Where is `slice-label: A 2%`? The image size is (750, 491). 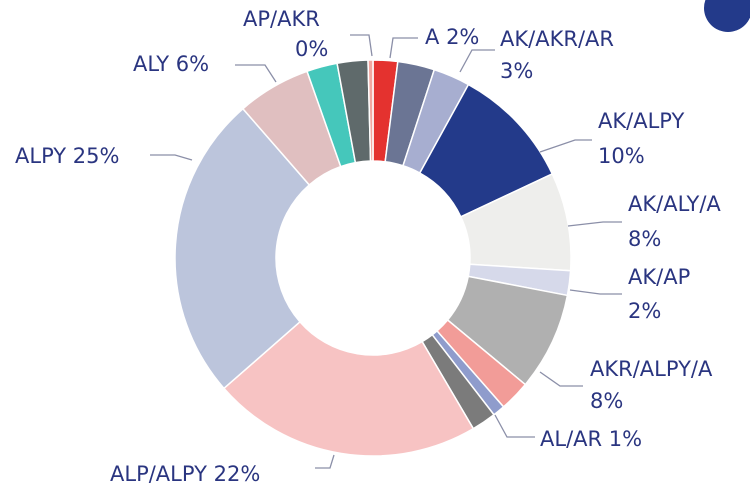 slice-label: A 2% is located at coordinates (452, 37).